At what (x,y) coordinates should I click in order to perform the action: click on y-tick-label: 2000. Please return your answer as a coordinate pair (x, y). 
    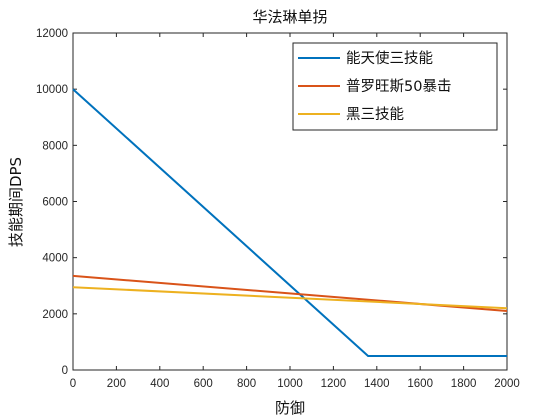
    Looking at the image, I should click on (55, 315).